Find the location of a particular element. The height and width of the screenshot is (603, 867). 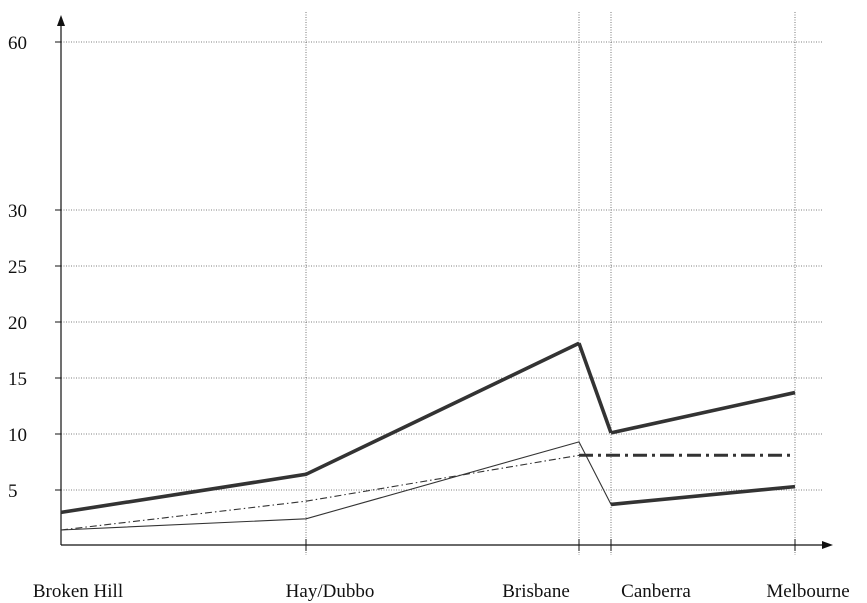

y-tick-labels: 5 10 15 20 25 30 60 is located at coordinates (17, 267).